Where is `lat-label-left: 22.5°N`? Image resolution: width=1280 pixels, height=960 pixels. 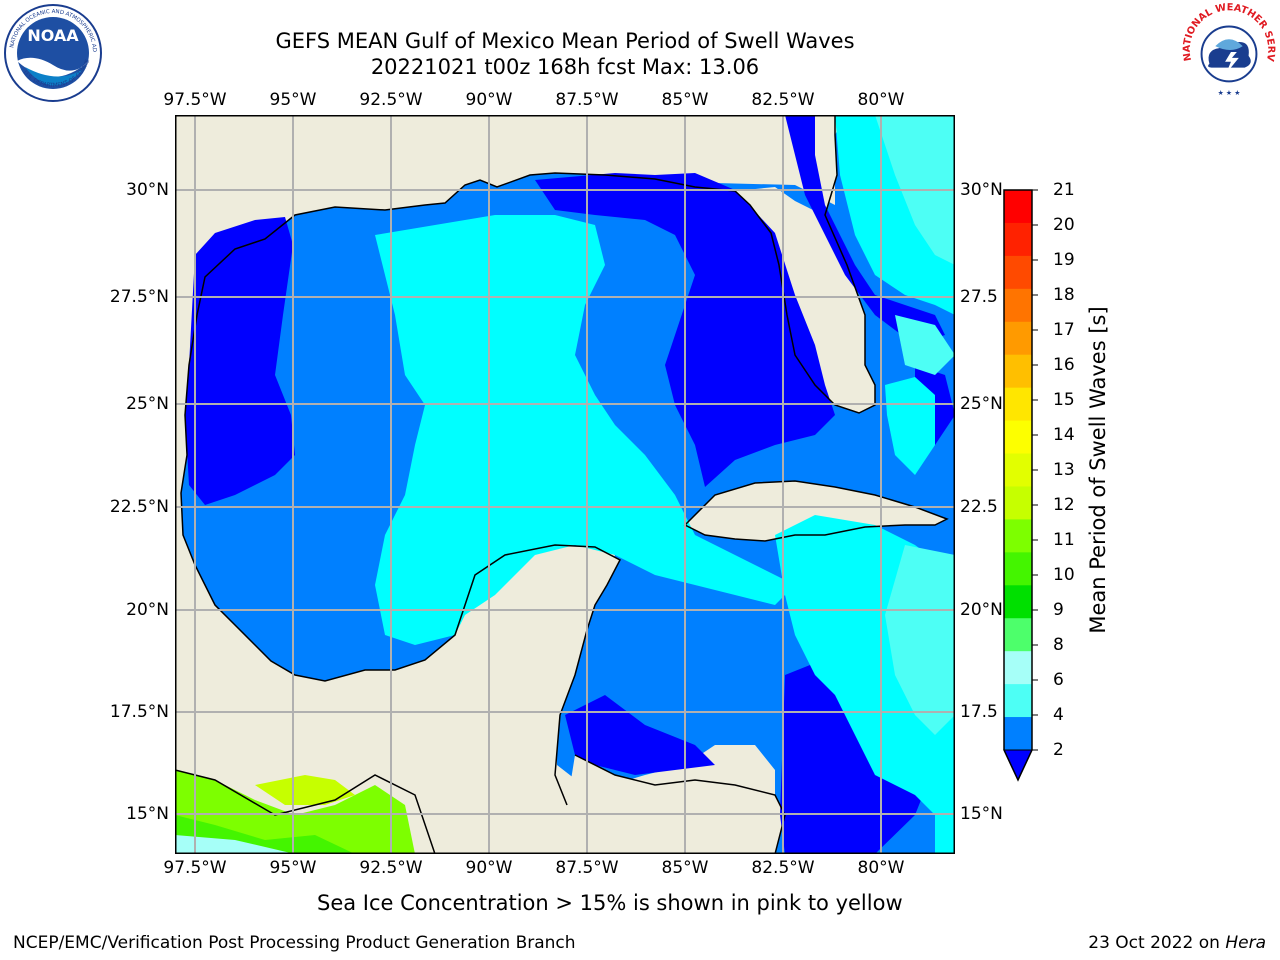 lat-label-left: 22.5°N is located at coordinates (139, 507).